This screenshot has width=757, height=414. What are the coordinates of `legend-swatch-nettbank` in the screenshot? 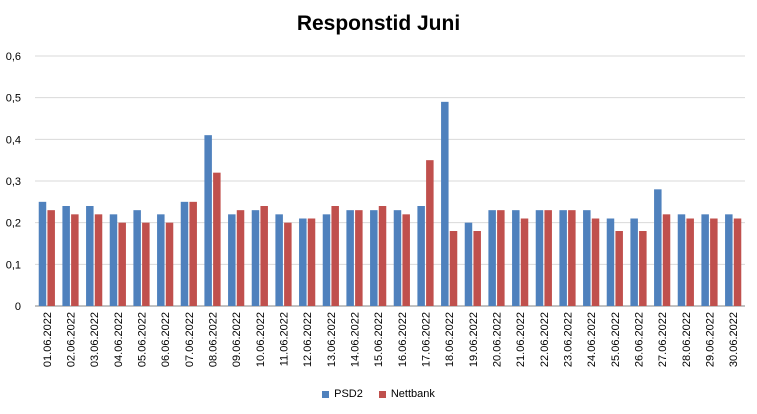 It's located at (382, 394).